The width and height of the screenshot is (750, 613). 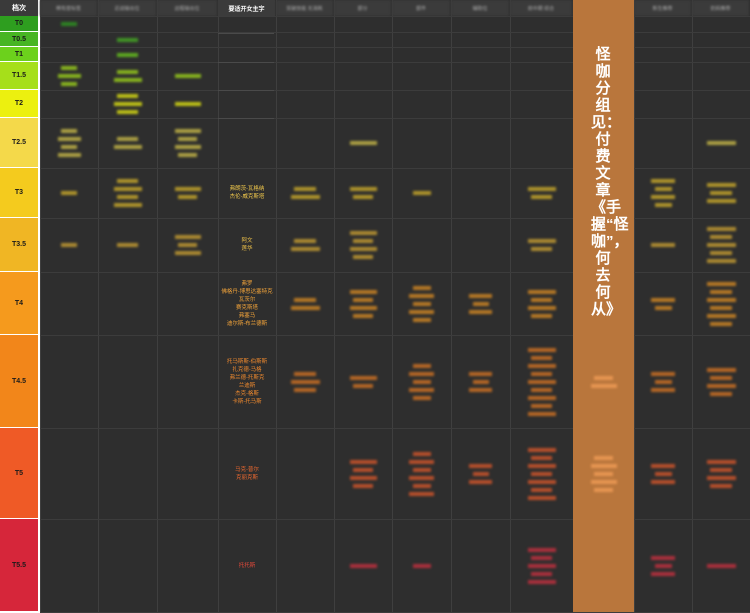 I want to click on column-header: 突破技能 无消耗, so click(x=304, y=8).